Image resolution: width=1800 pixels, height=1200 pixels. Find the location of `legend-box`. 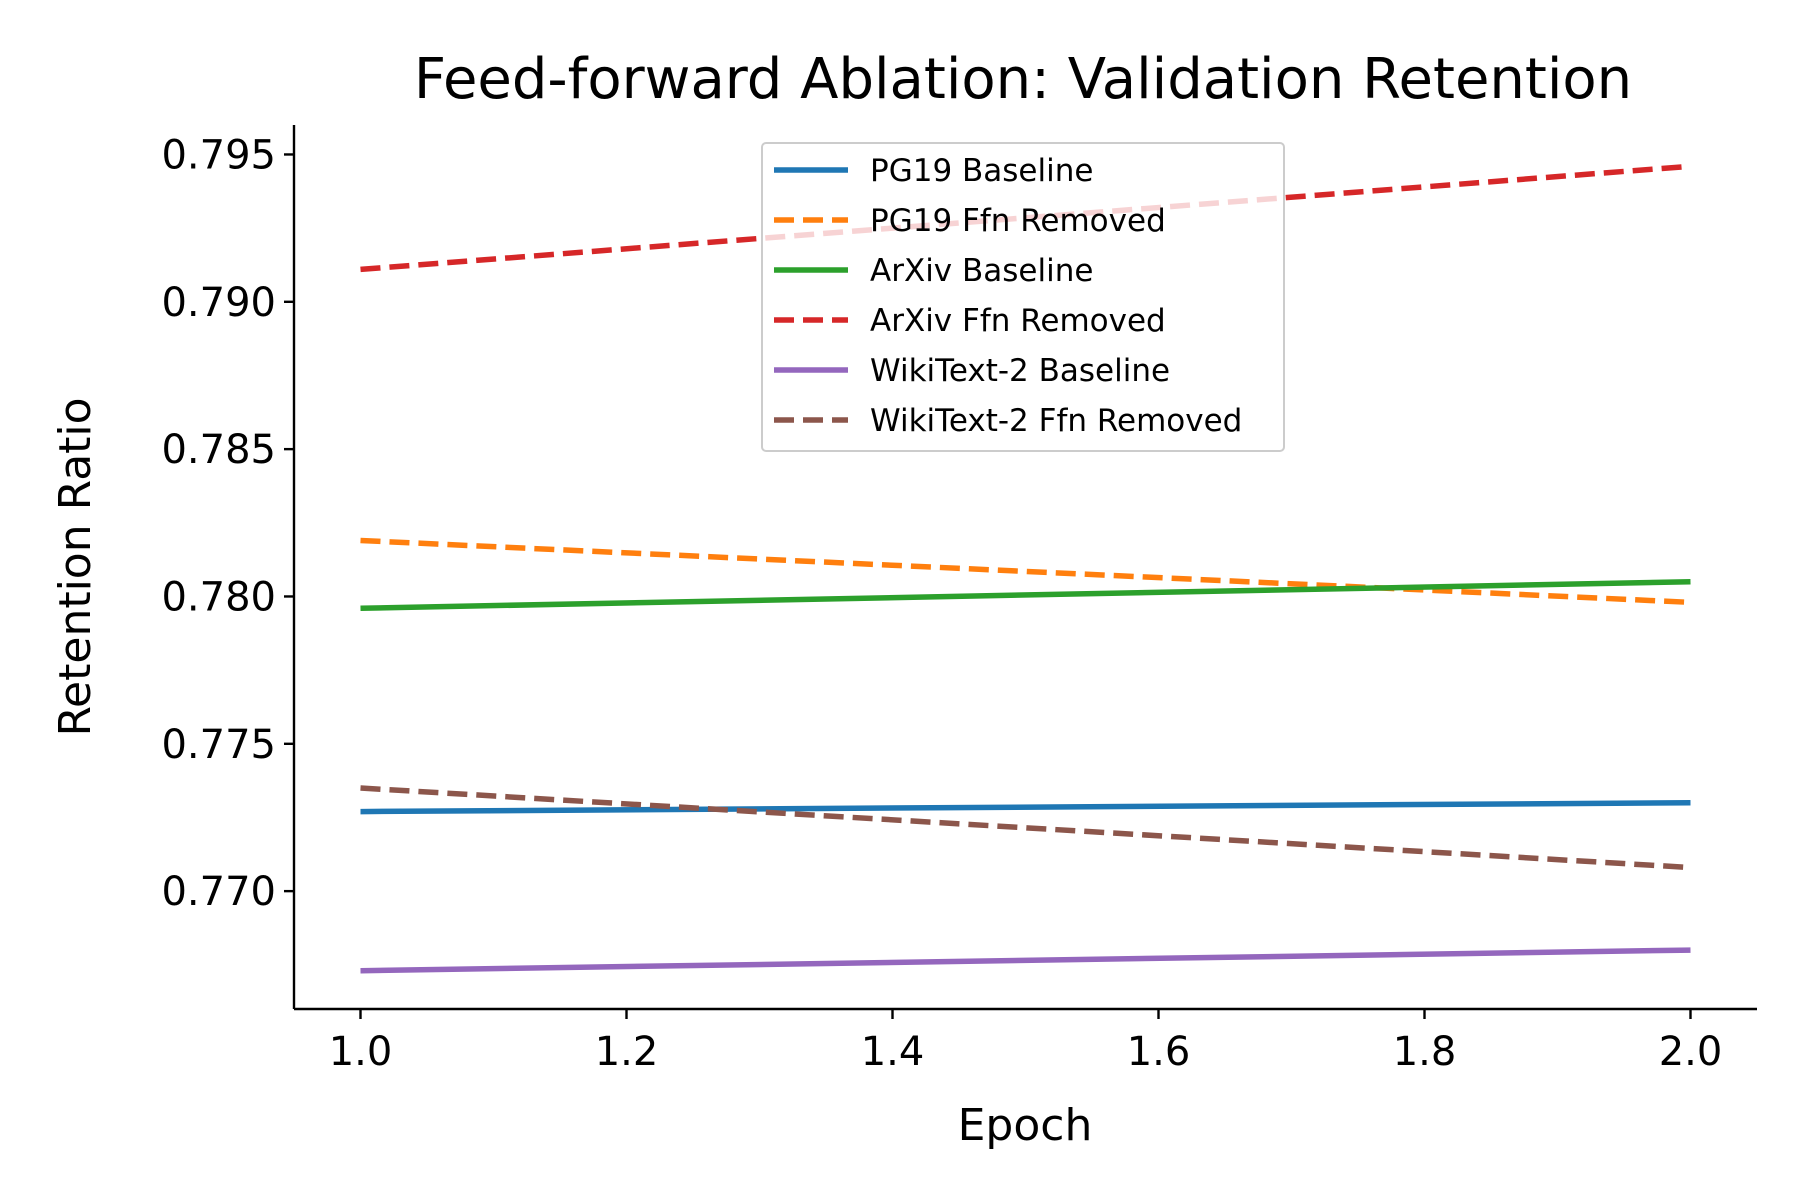

legend-box is located at coordinates (1023, 297).